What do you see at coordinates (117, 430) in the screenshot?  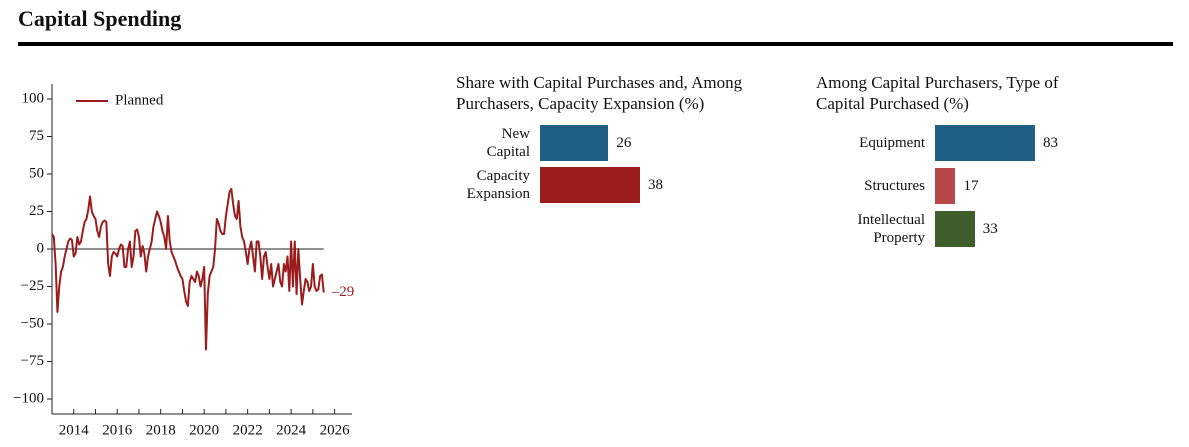 I see `x-tick-label: 2016` at bounding box center [117, 430].